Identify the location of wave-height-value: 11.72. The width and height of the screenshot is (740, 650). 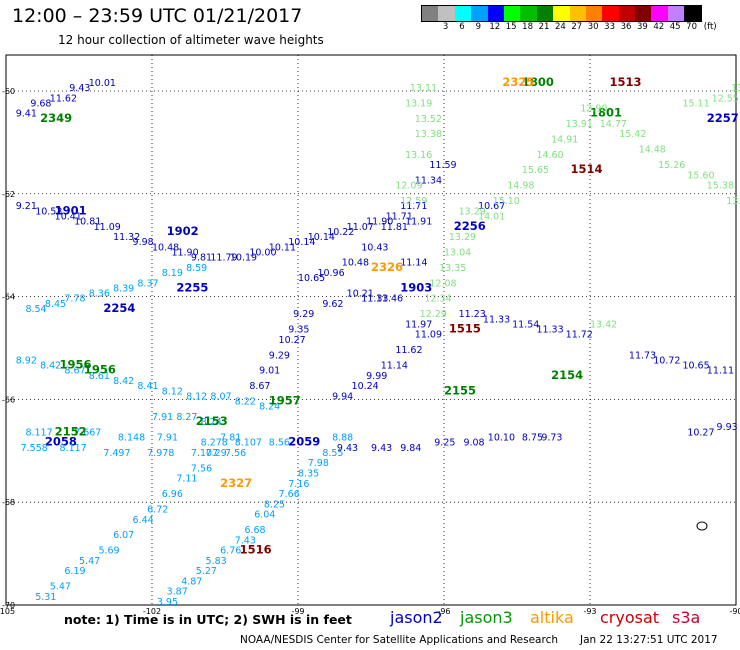
(579, 335).